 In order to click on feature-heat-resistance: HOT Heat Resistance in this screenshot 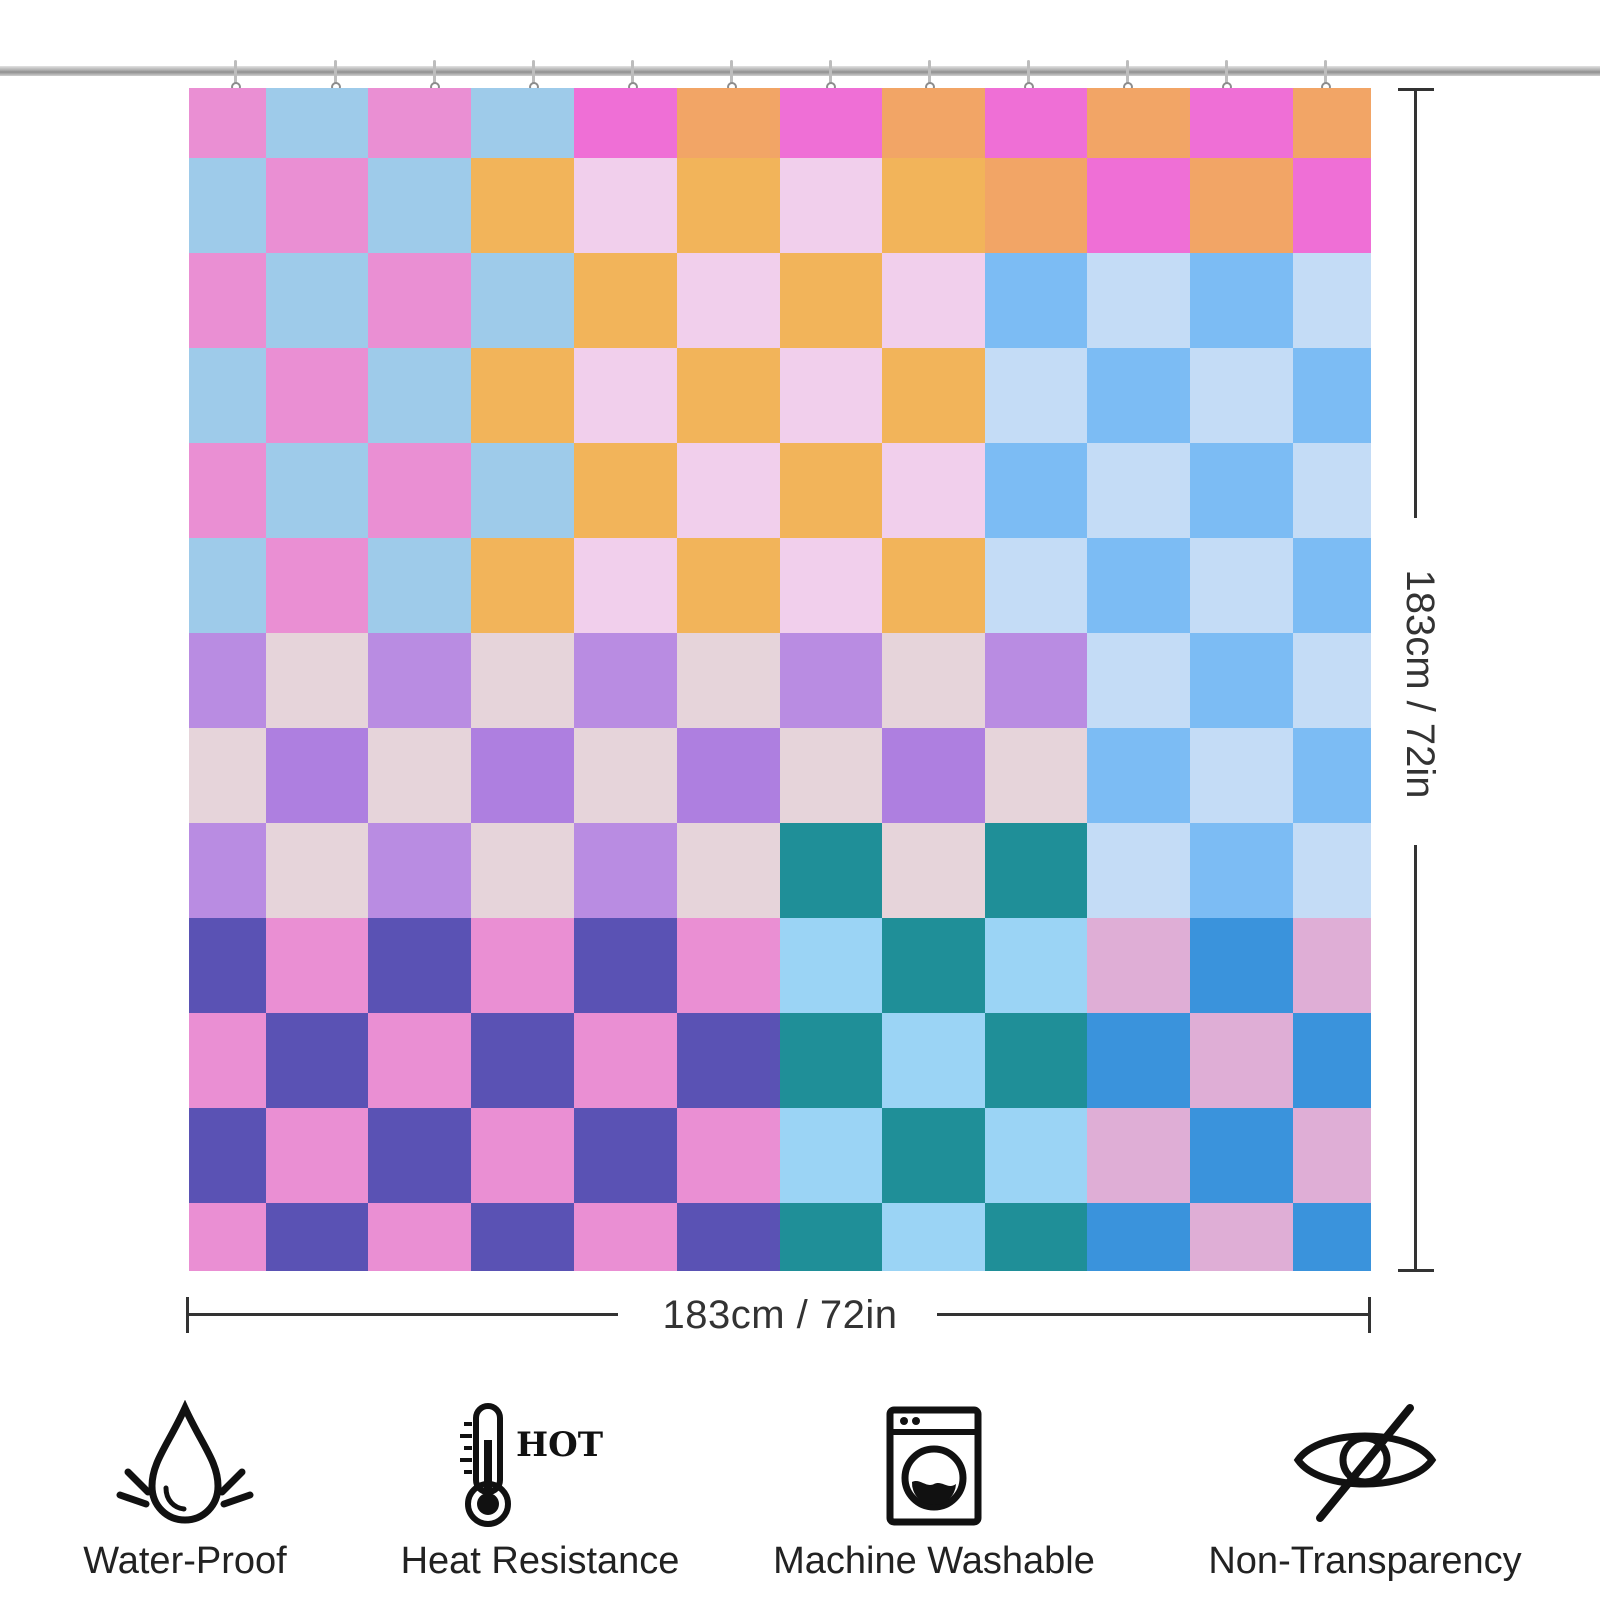, I will do `click(540, 1491)`.